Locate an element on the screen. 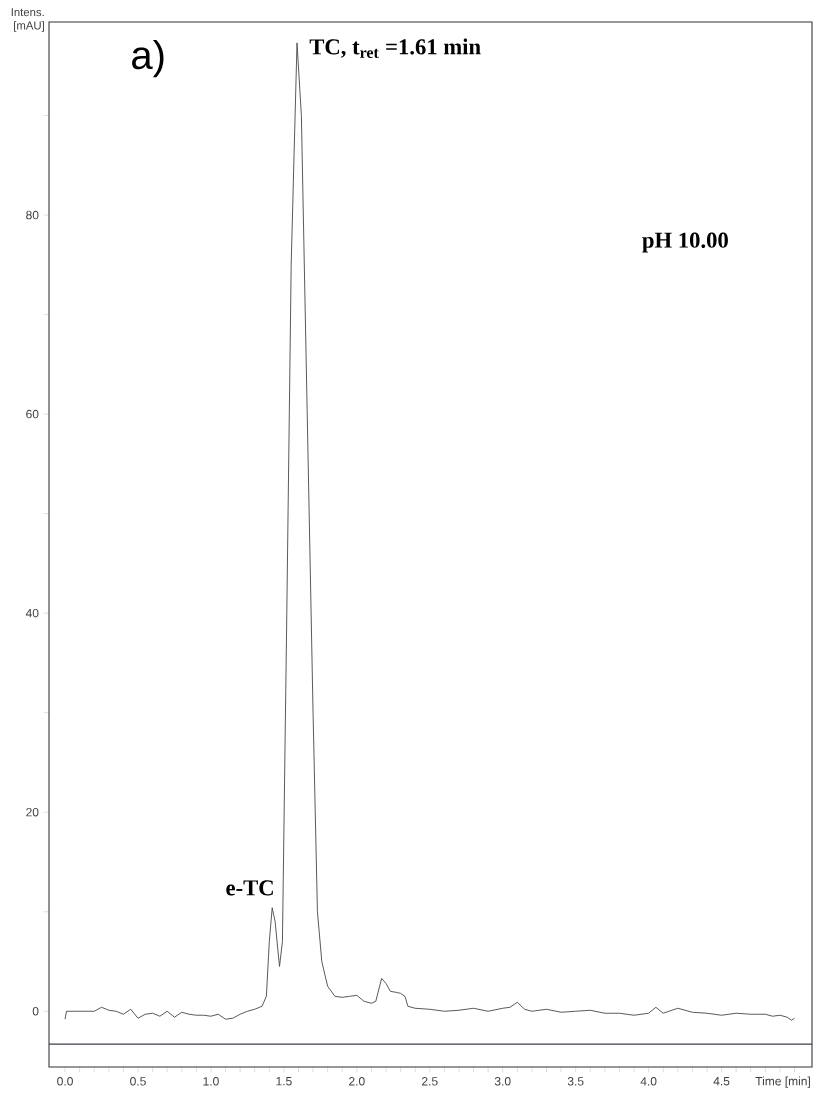 The image size is (820, 1099). x-tick-label: 0.5 is located at coordinates (138, 1081).